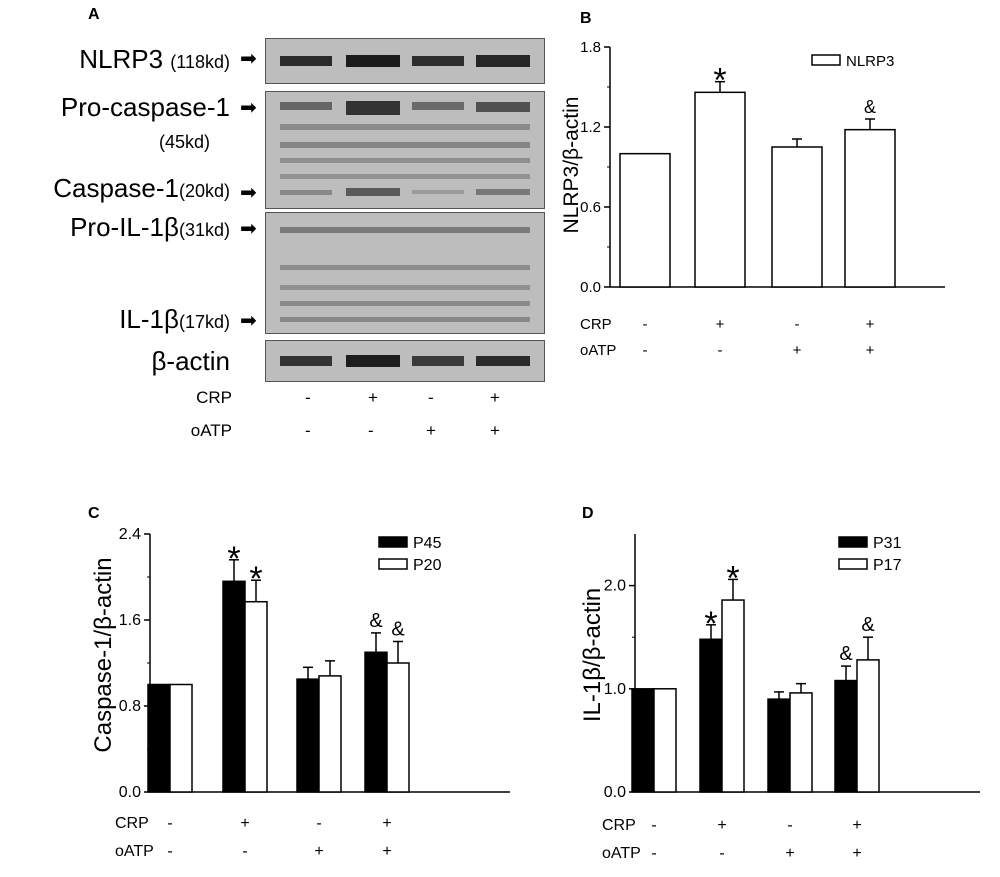 The width and height of the screenshot is (1000, 877). I want to click on y-tick-label: 1.2, so click(590, 127).